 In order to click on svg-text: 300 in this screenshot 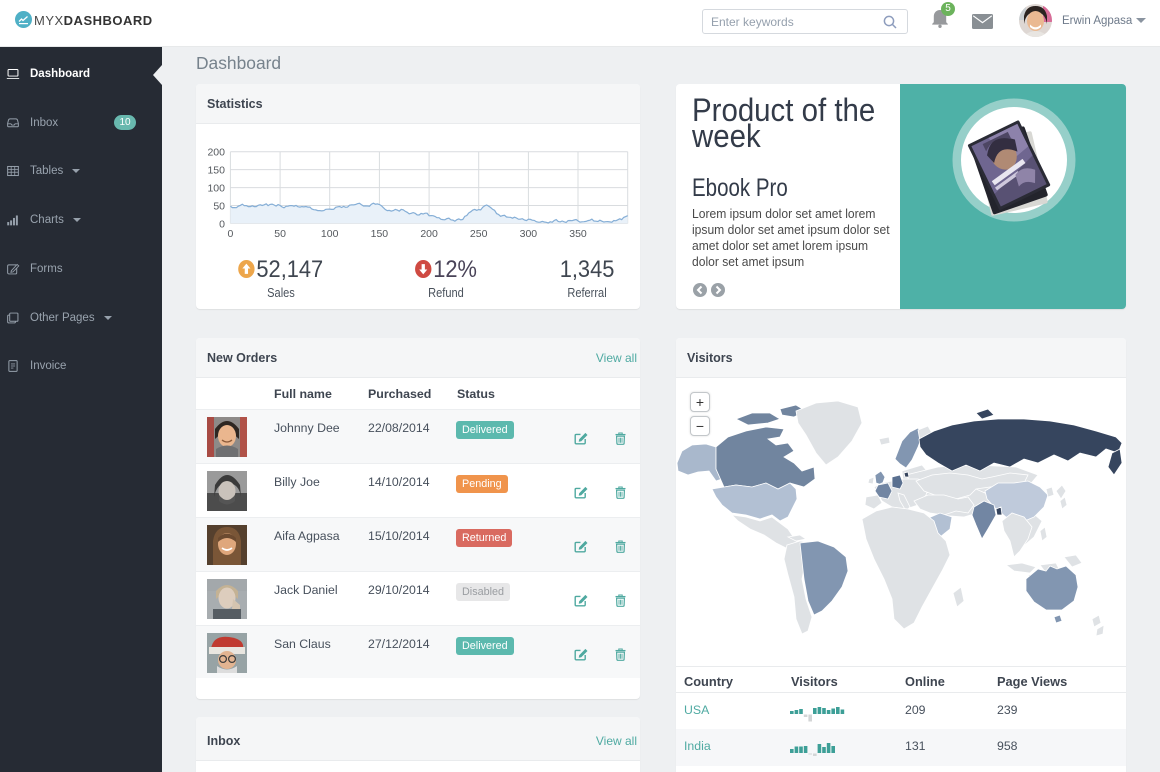, I will do `click(529, 234)`.